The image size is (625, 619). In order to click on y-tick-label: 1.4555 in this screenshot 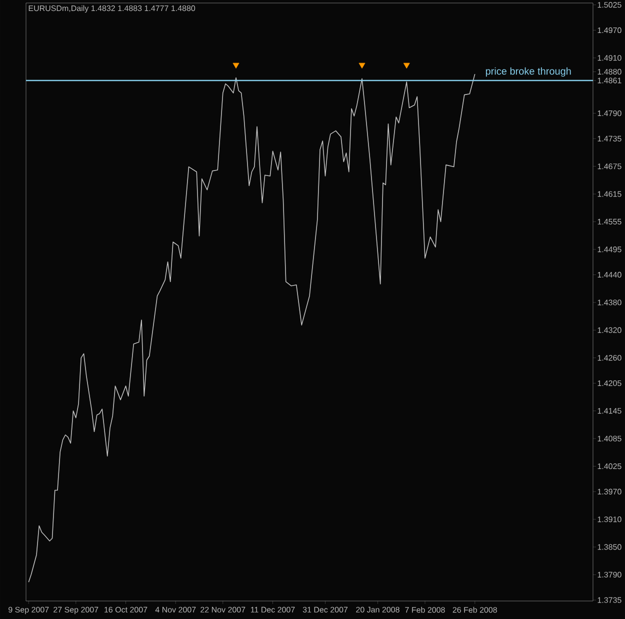, I will do `click(610, 221)`.